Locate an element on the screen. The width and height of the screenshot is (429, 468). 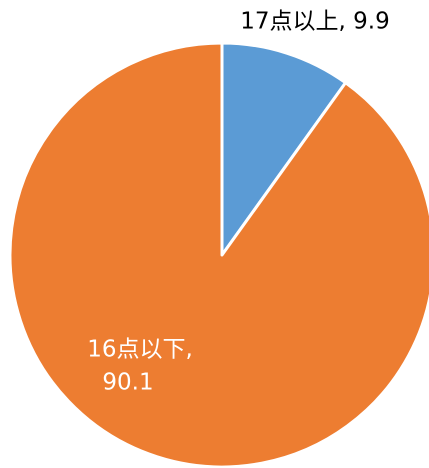
data-label: 16点以下, is located at coordinates (140, 350).